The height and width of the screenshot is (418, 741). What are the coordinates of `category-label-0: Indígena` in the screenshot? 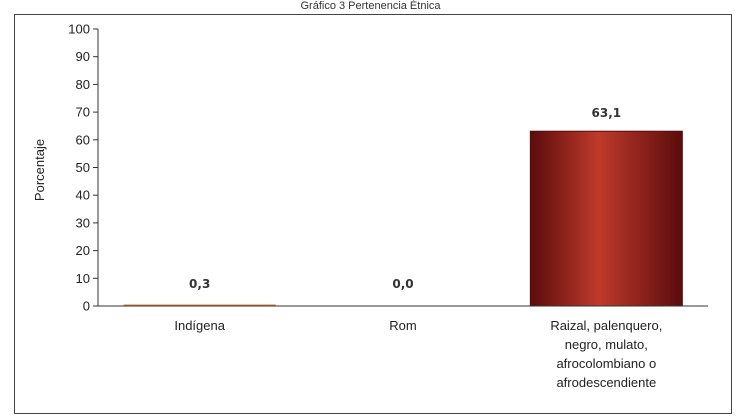 It's located at (199, 325).